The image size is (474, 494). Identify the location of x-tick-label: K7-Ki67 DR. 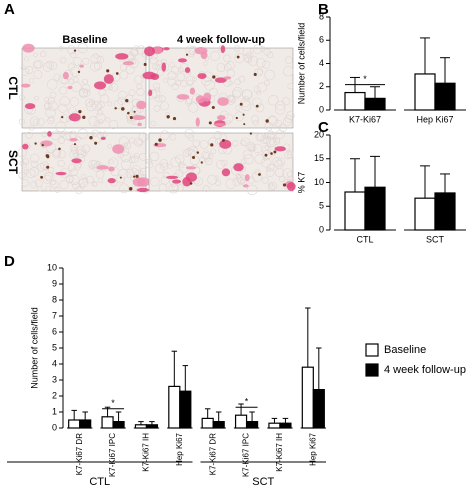
(212, 454).